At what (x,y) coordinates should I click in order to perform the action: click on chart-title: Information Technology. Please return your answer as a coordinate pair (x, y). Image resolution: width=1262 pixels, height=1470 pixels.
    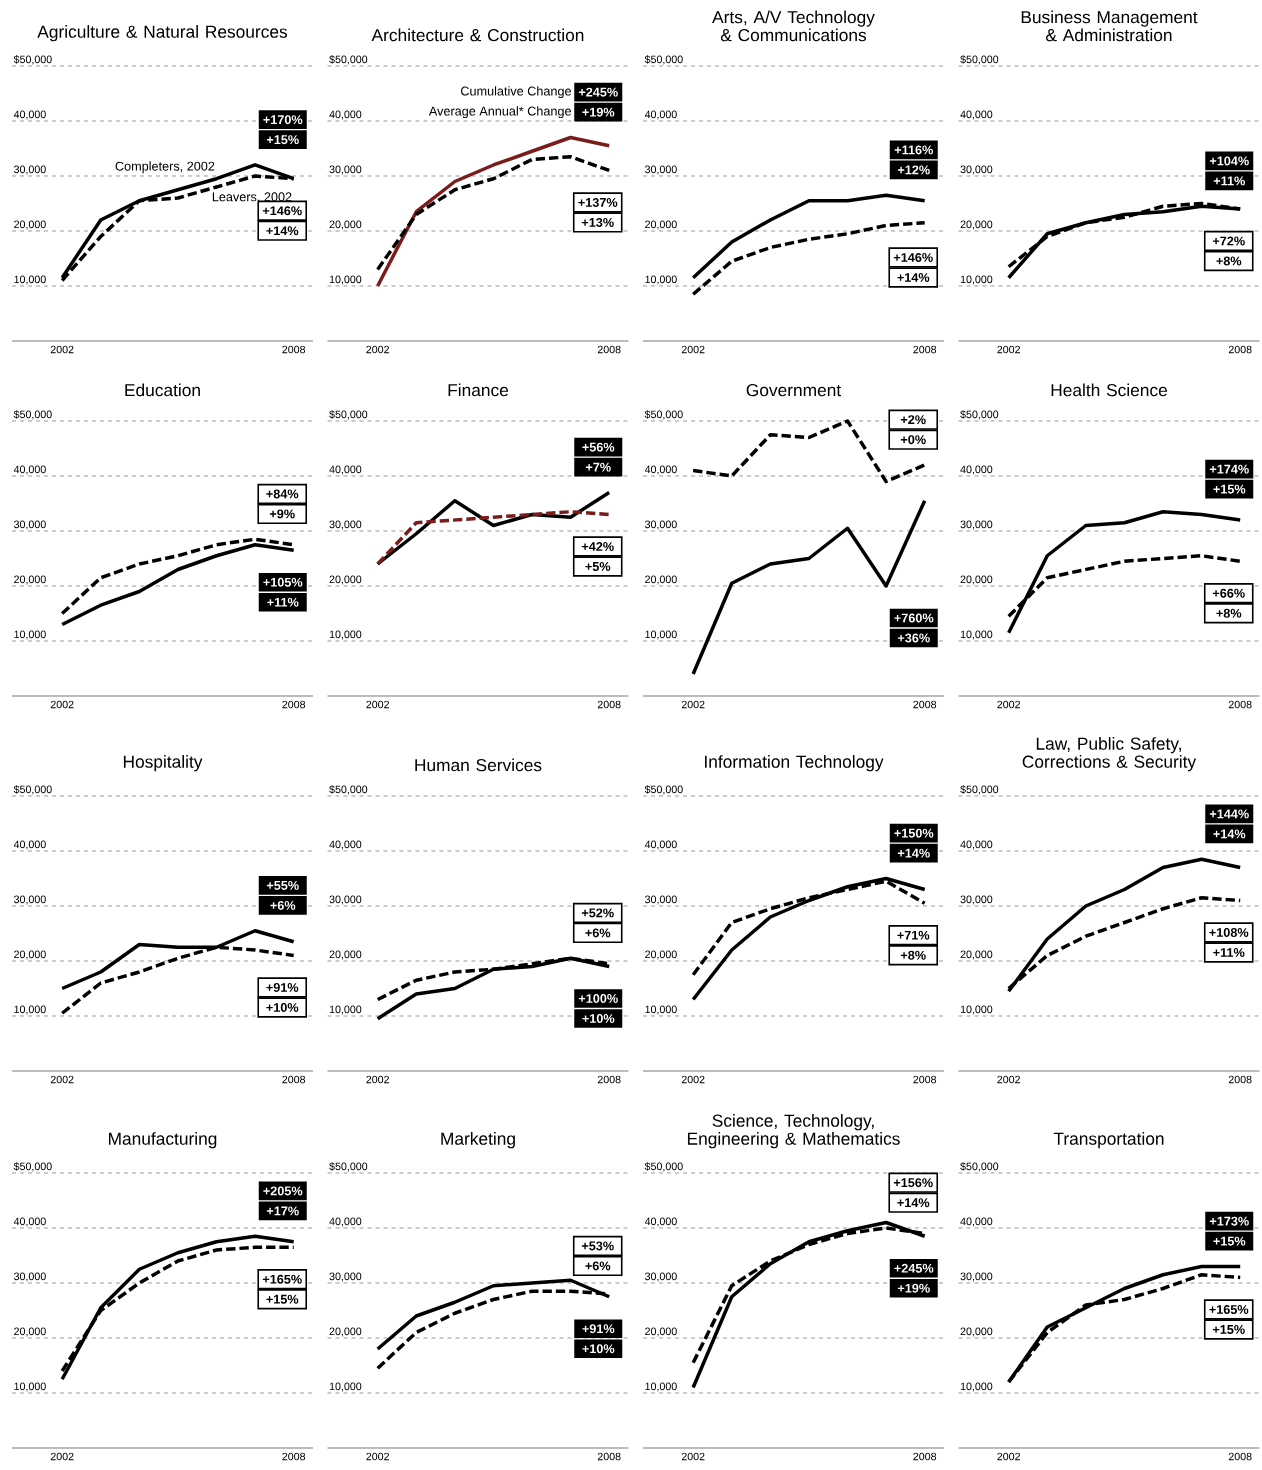
    Looking at the image, I should click on (794, 763).